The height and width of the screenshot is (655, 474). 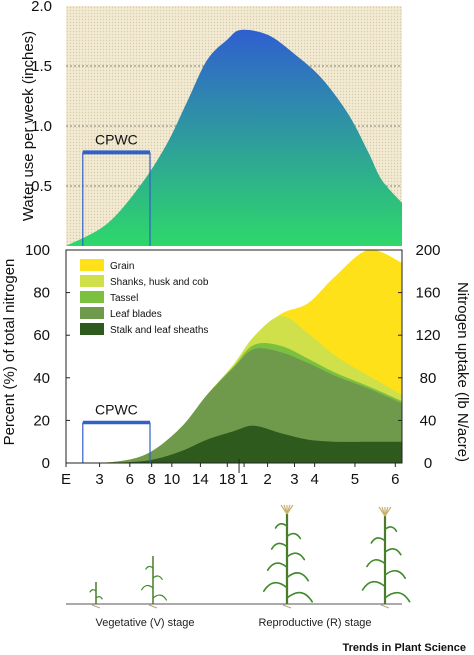 I want to click on legend-label: Tassel, so click(x=124, y=298).